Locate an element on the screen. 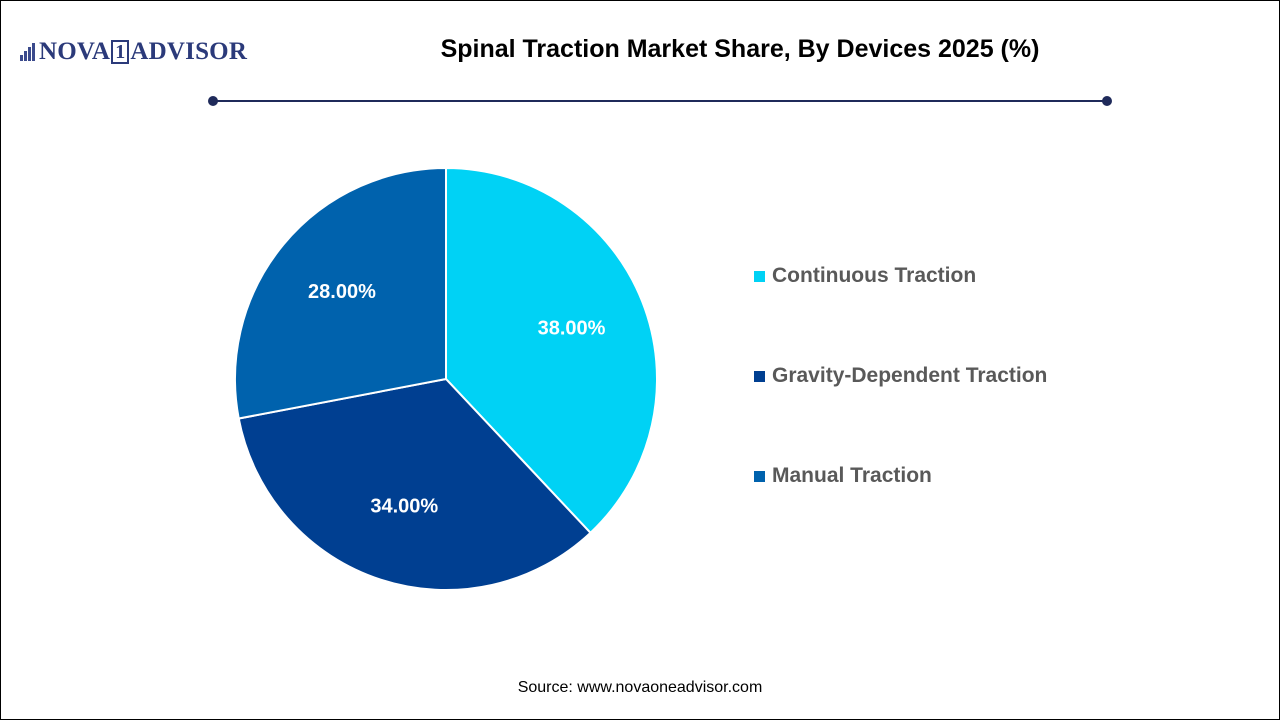 The height and width of the screenshot is (720, 1280). legend-label-3: Manual Traction is located at coordinates (852, 475).